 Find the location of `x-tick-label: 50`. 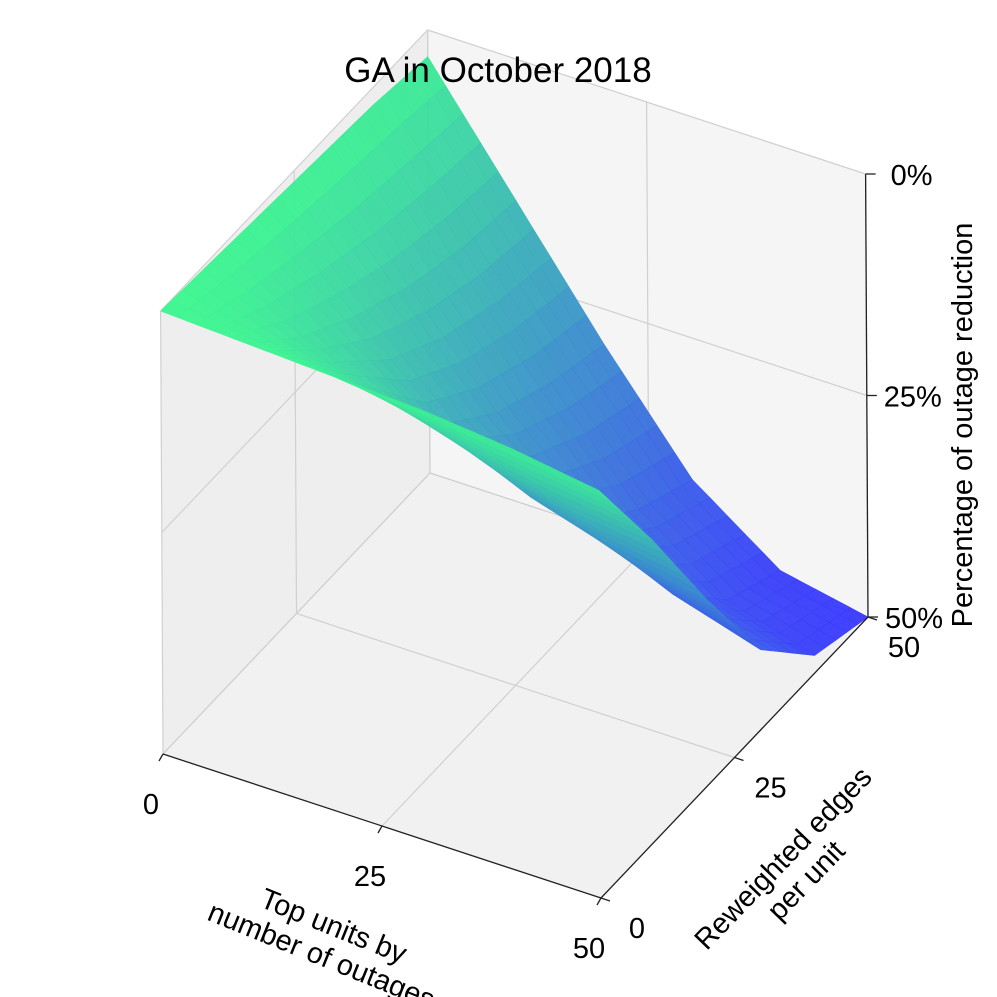

x-tick-label: 50 is located at coordinates (589, 949).